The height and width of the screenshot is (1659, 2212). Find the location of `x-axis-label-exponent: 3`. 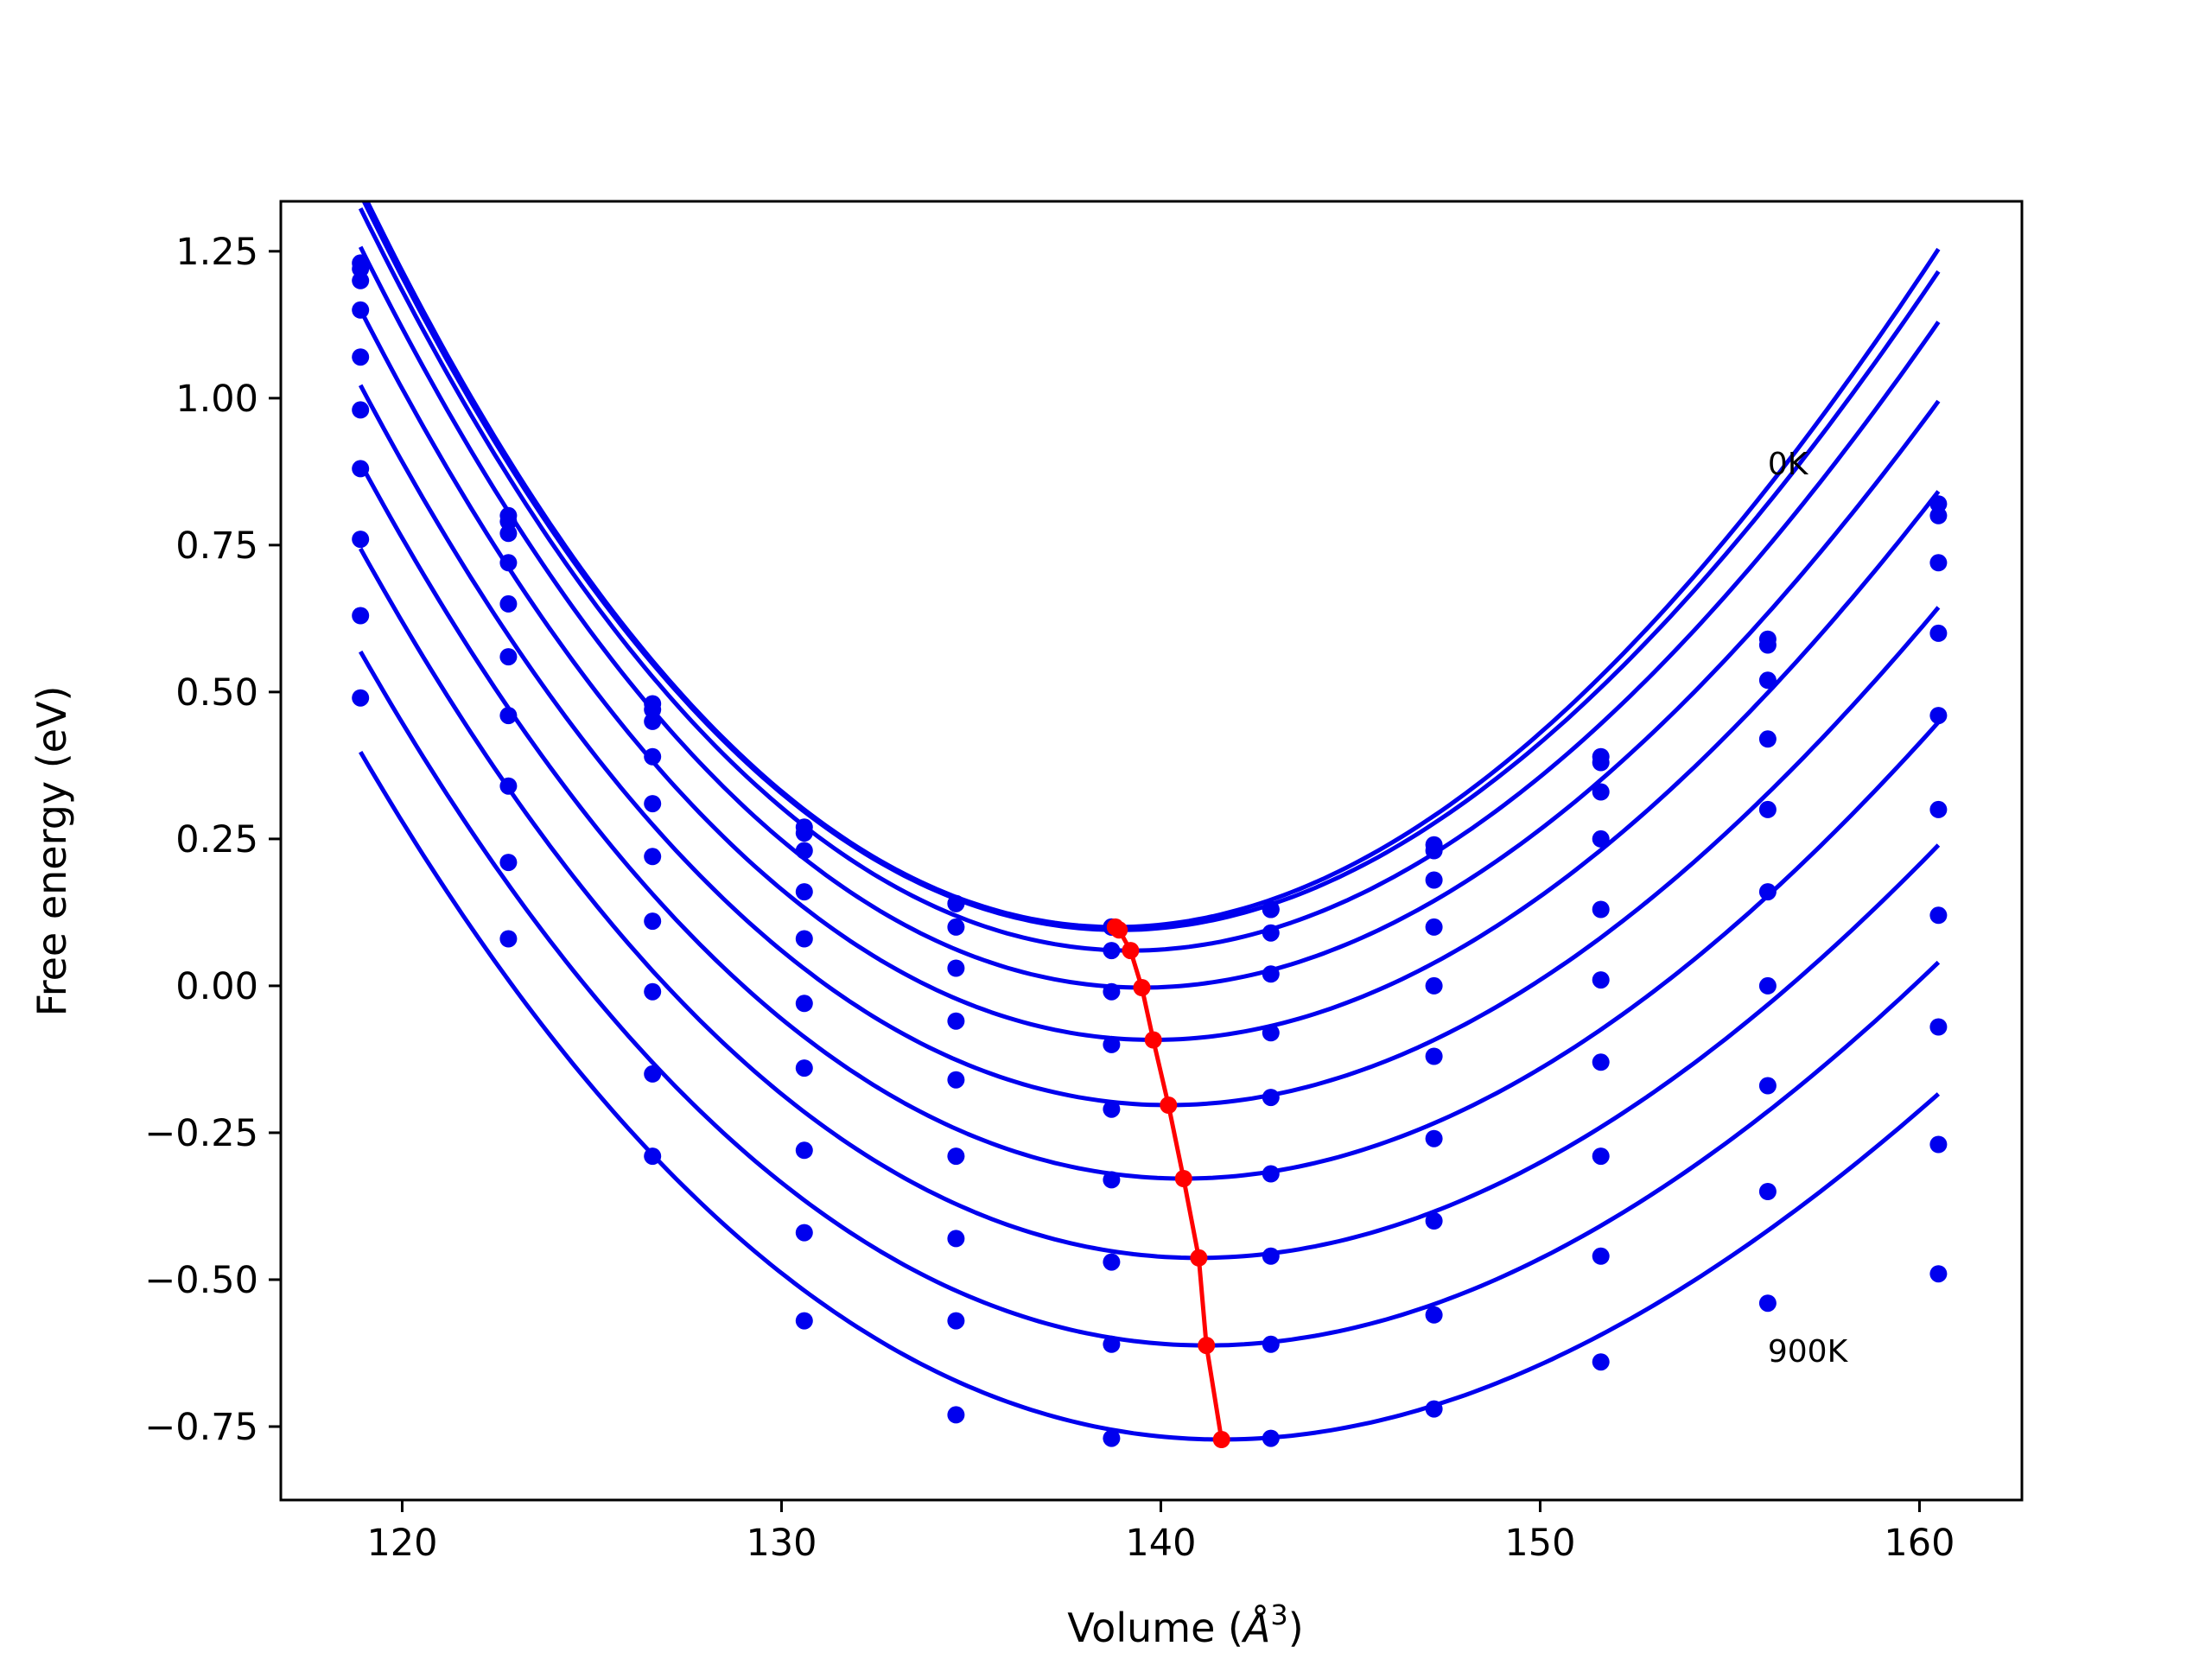

x-axis-label-exponent: 3 is located at coordinates (1278, 1615).